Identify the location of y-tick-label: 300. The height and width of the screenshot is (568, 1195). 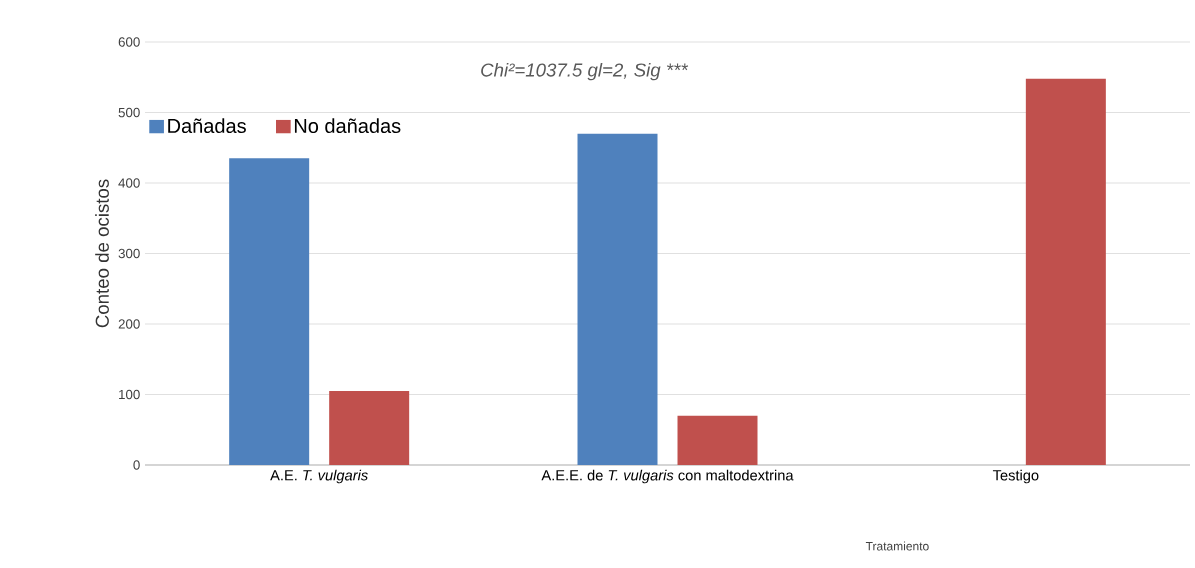
(129, 253).